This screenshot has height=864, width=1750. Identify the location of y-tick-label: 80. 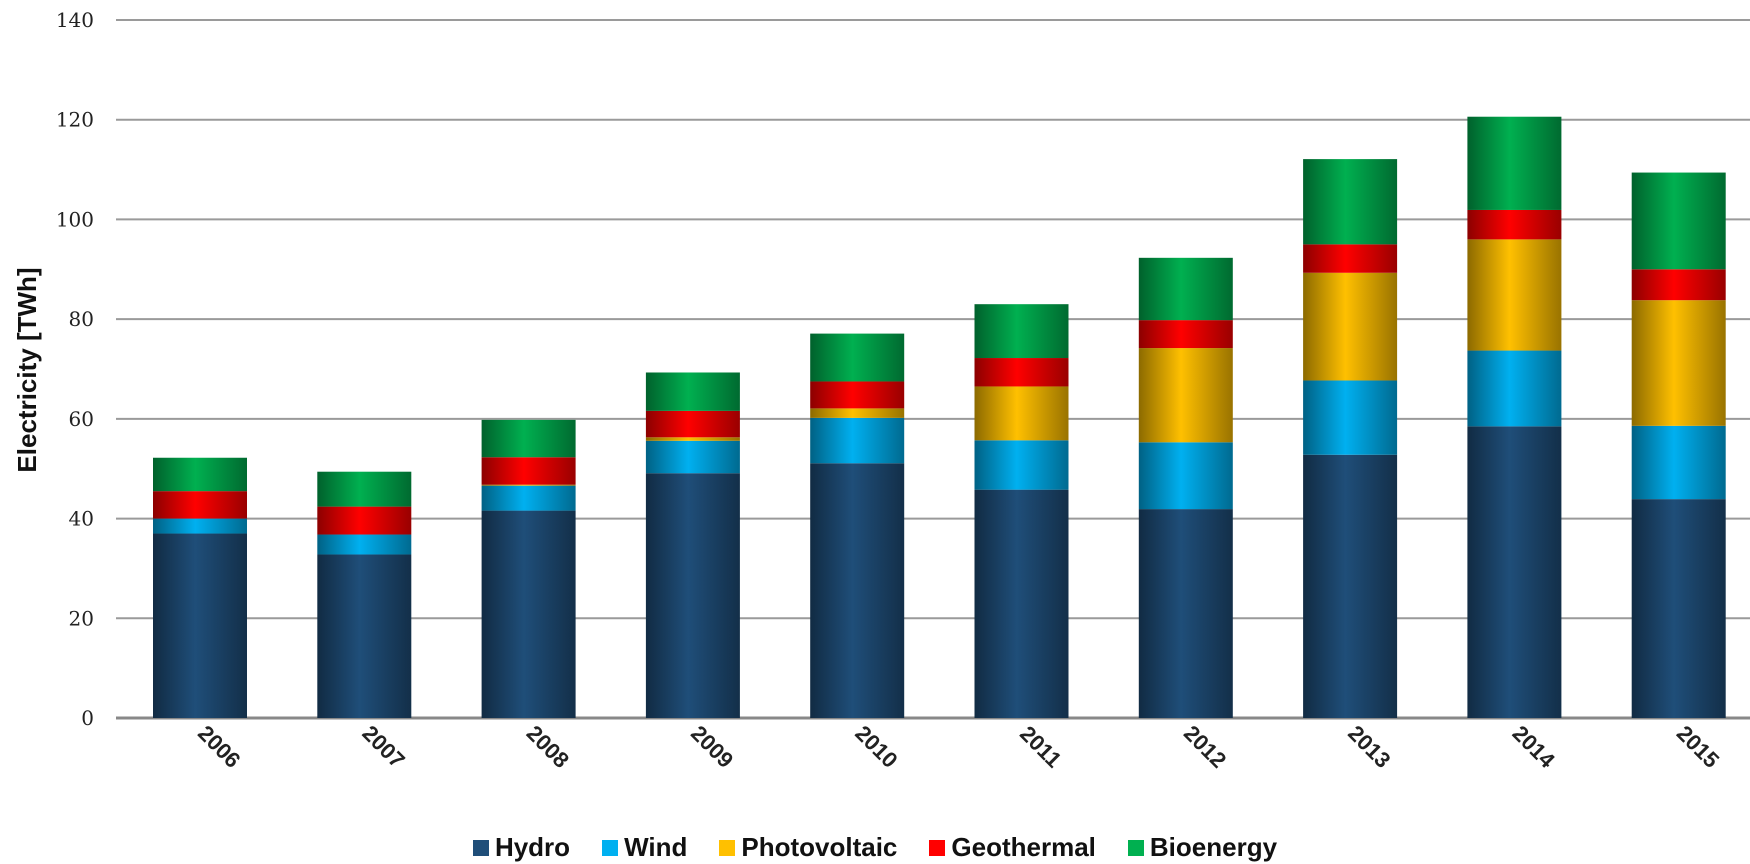
(81, 319).